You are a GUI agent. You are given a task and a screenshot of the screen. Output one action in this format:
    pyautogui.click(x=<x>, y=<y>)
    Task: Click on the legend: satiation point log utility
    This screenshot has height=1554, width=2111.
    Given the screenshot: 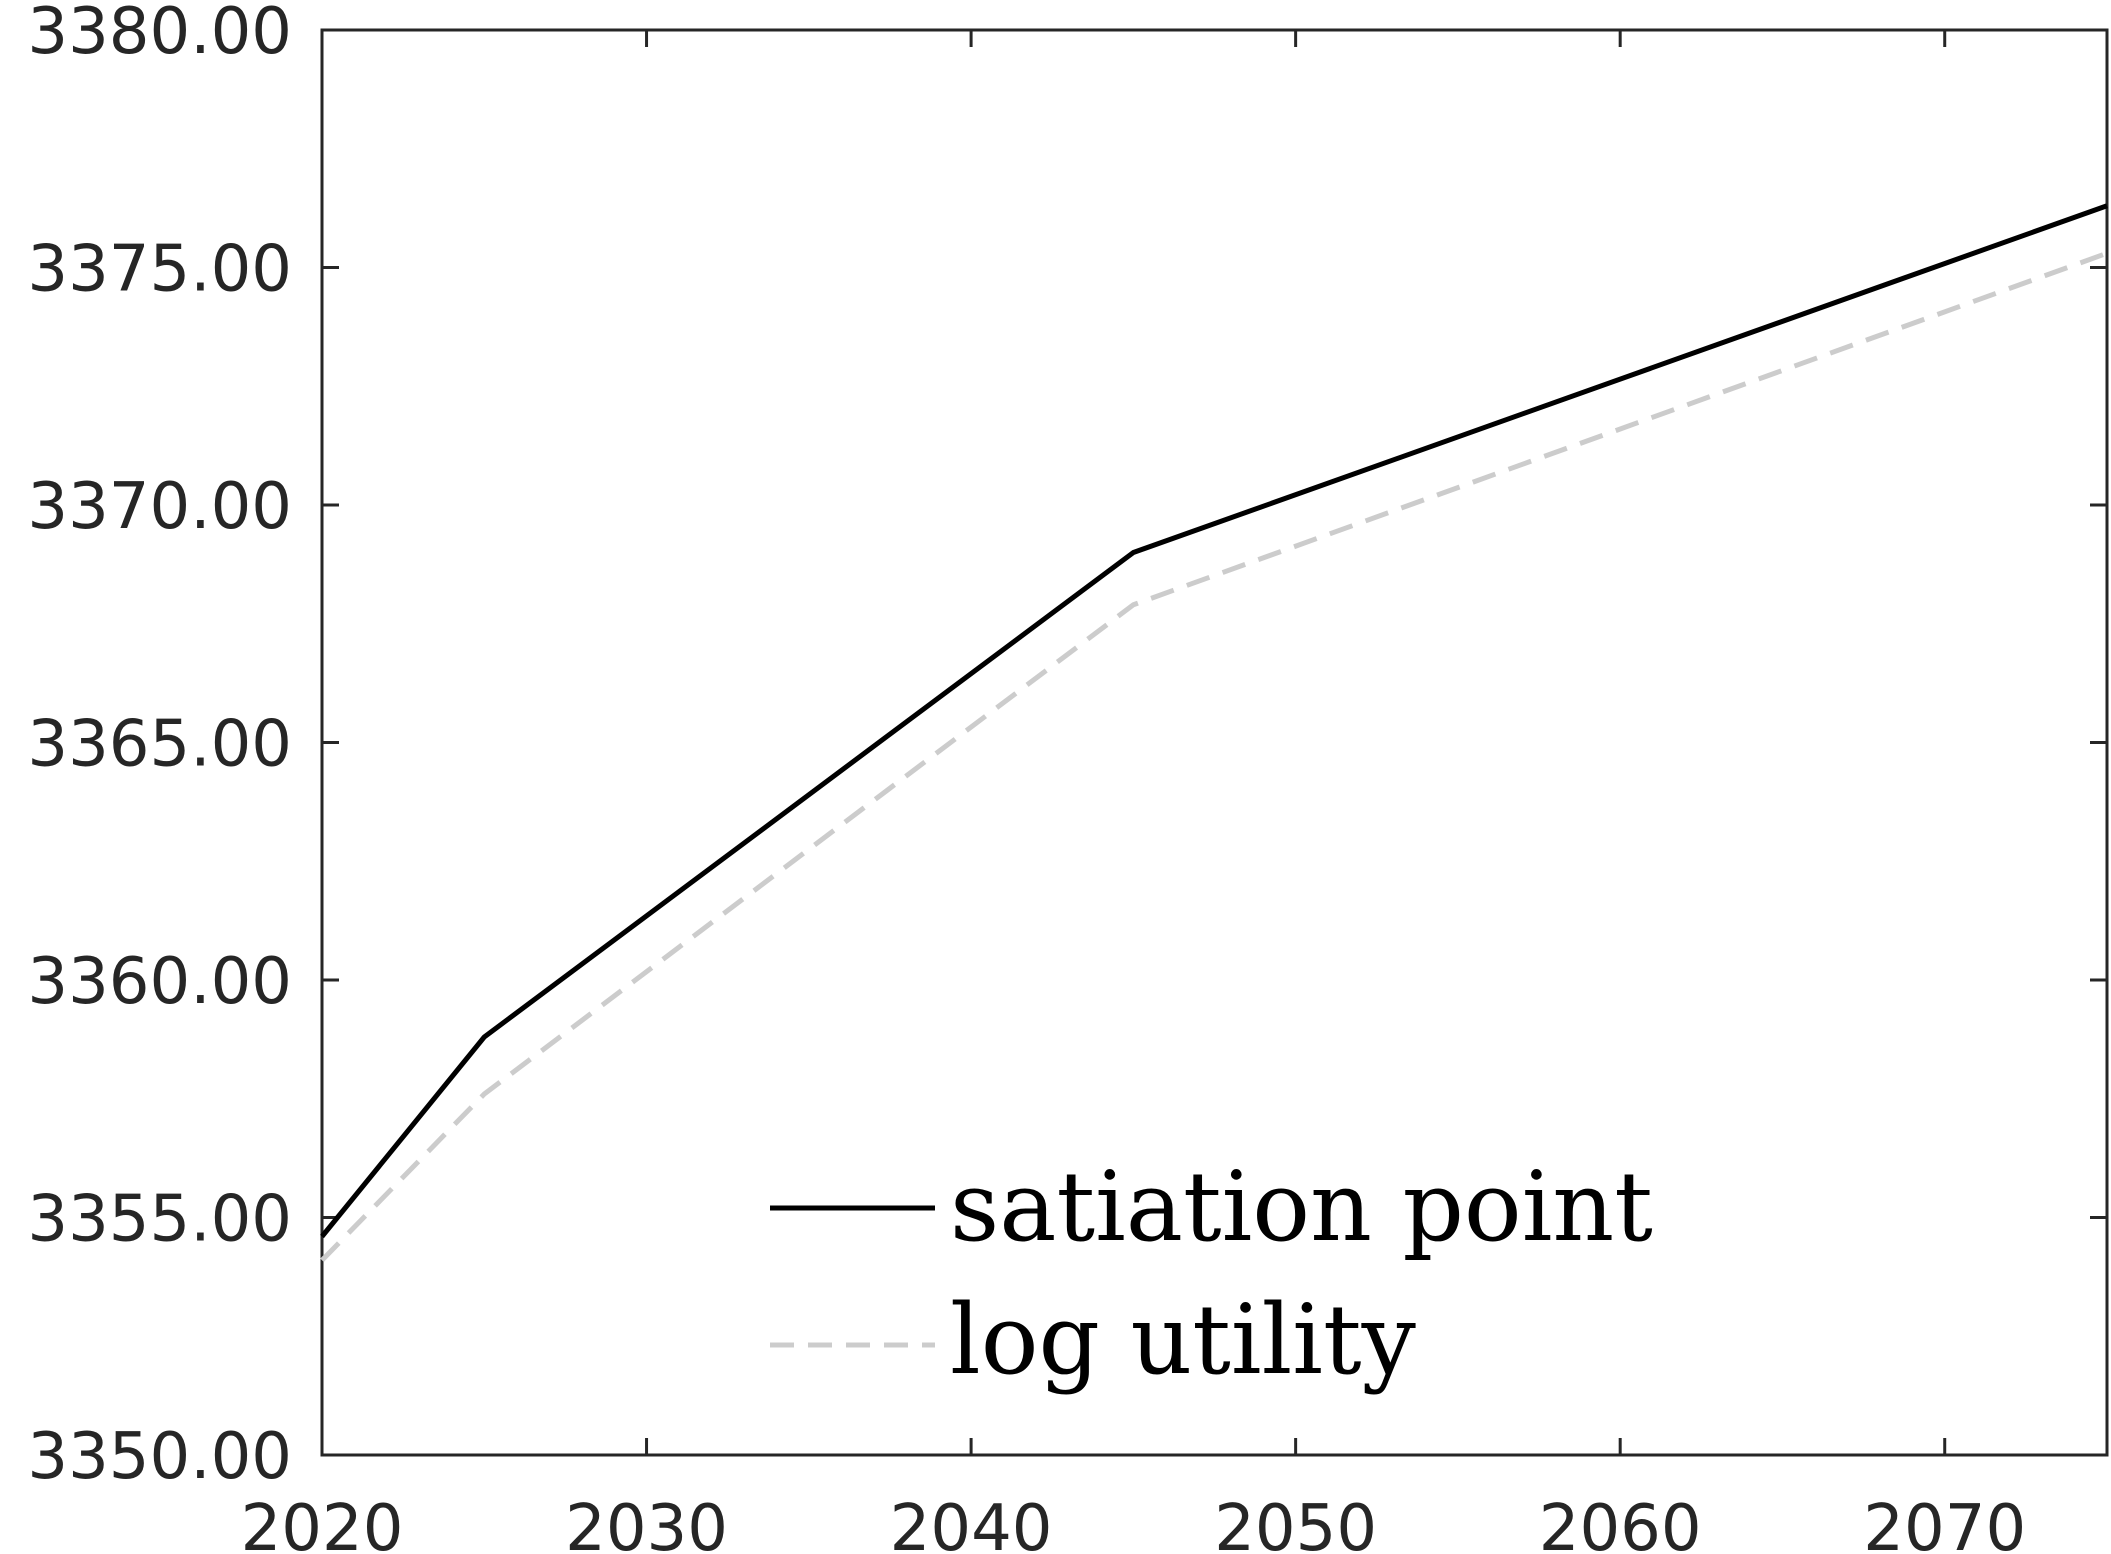 What is the action you would take?
    pyautogui.click(x=1211, y=1273)
    